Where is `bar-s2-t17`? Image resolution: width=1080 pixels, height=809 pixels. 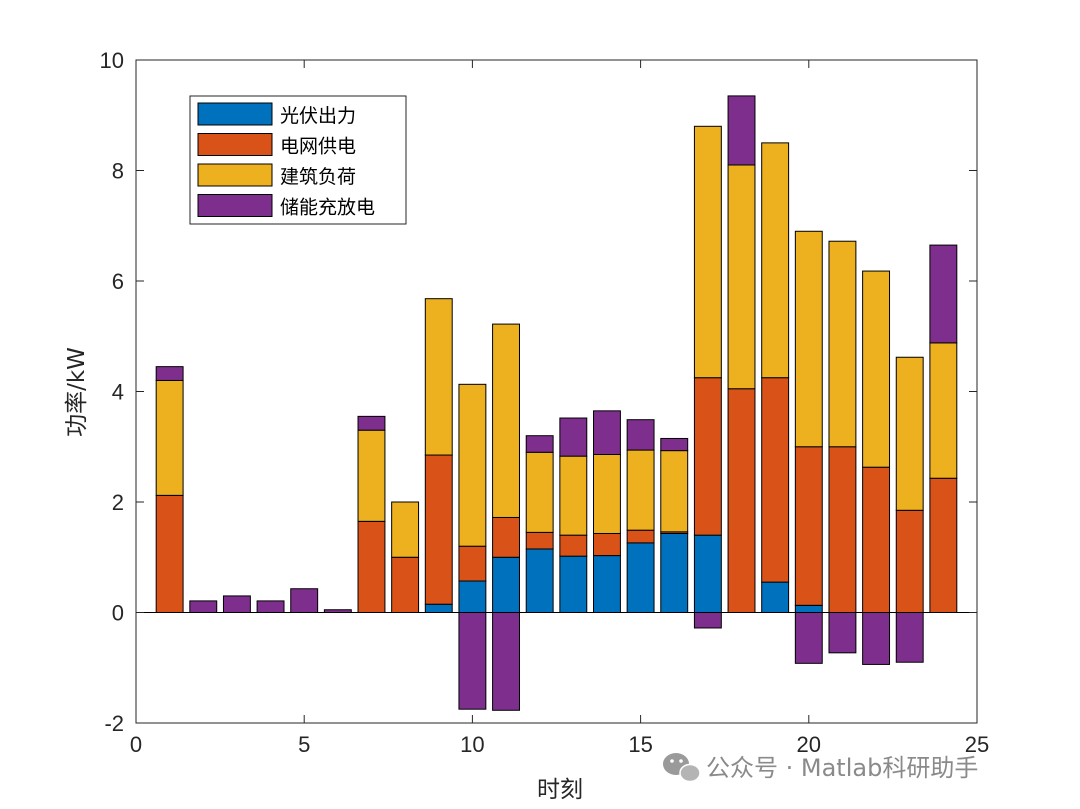
bar-s2-t17 is located at coordinates (707, 456).